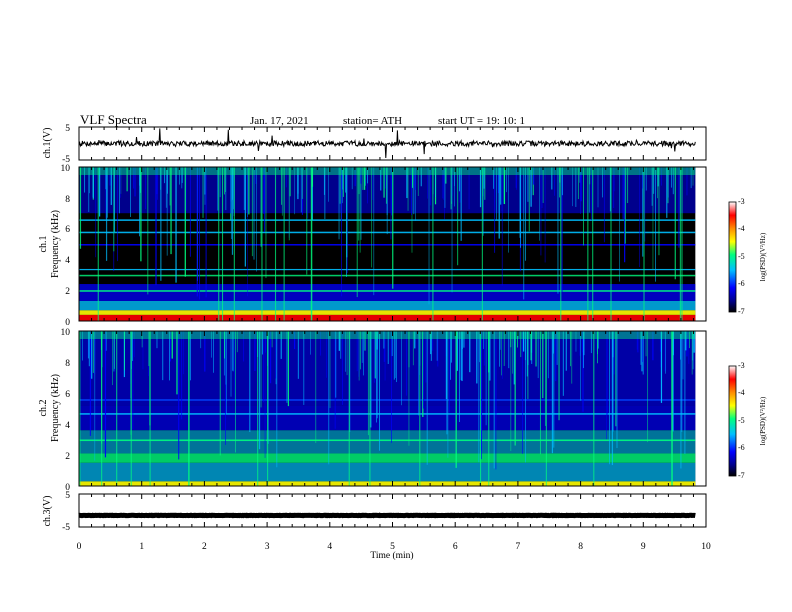 The image size is (792, 612). What do you see at coordinates (732, 257) in the screenshot?
I see `ch1-colorbar-frame` at bounding box center [732, 257].